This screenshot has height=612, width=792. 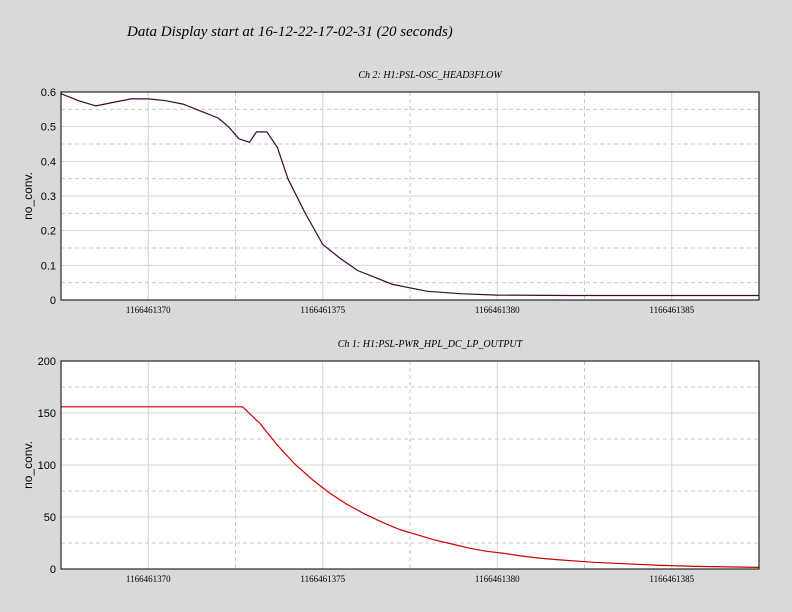 I want to click on y-tick-label: 200, so click(x=47, y=362).